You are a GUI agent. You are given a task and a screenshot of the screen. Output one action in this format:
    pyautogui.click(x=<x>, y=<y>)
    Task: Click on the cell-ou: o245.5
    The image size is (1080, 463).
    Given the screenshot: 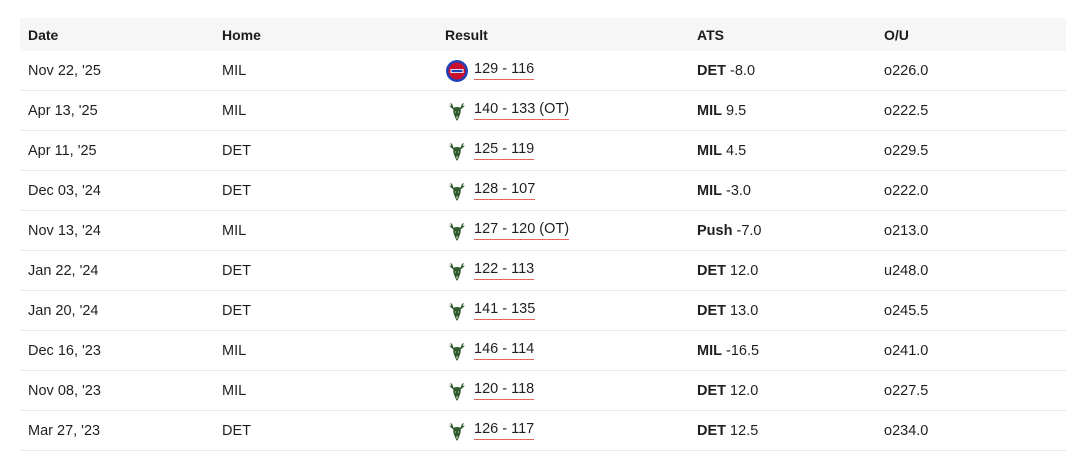 What is the action you would take?
    pyautogui.click(x=971, y=310)
    